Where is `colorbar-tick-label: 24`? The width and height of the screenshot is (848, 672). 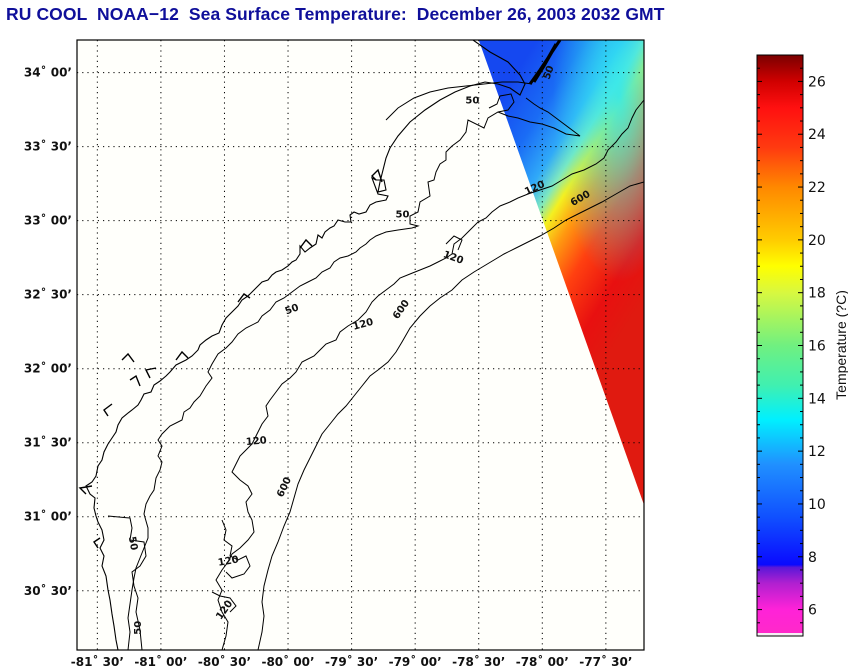 colorbar-tick-label: 24 is located at coordinates (817, 135).